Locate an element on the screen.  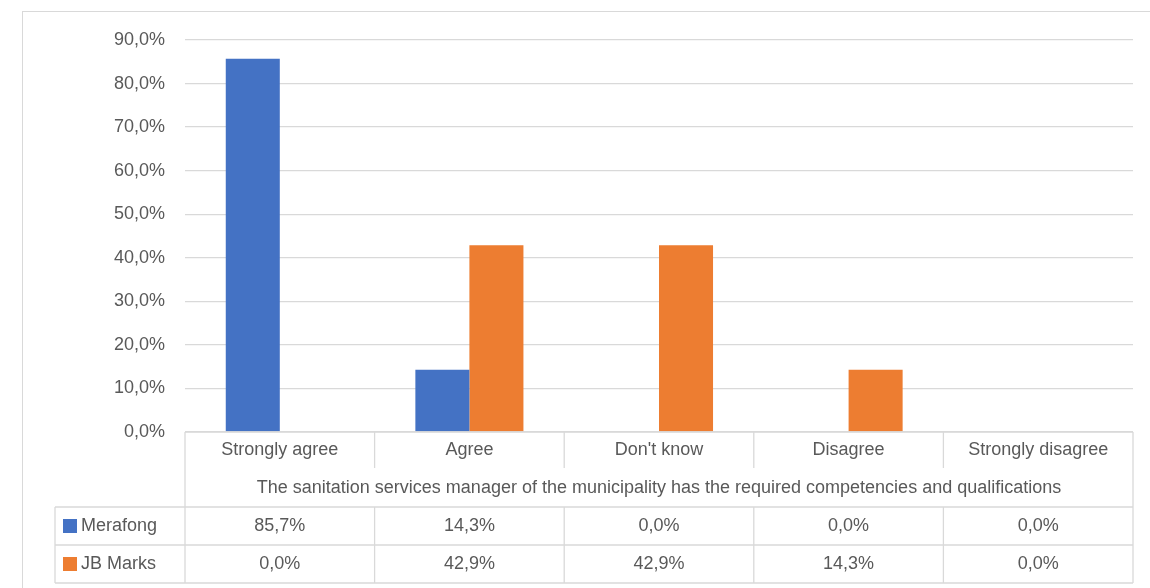
y-tick-label: 20,0% is located at coordinates (139, 343).